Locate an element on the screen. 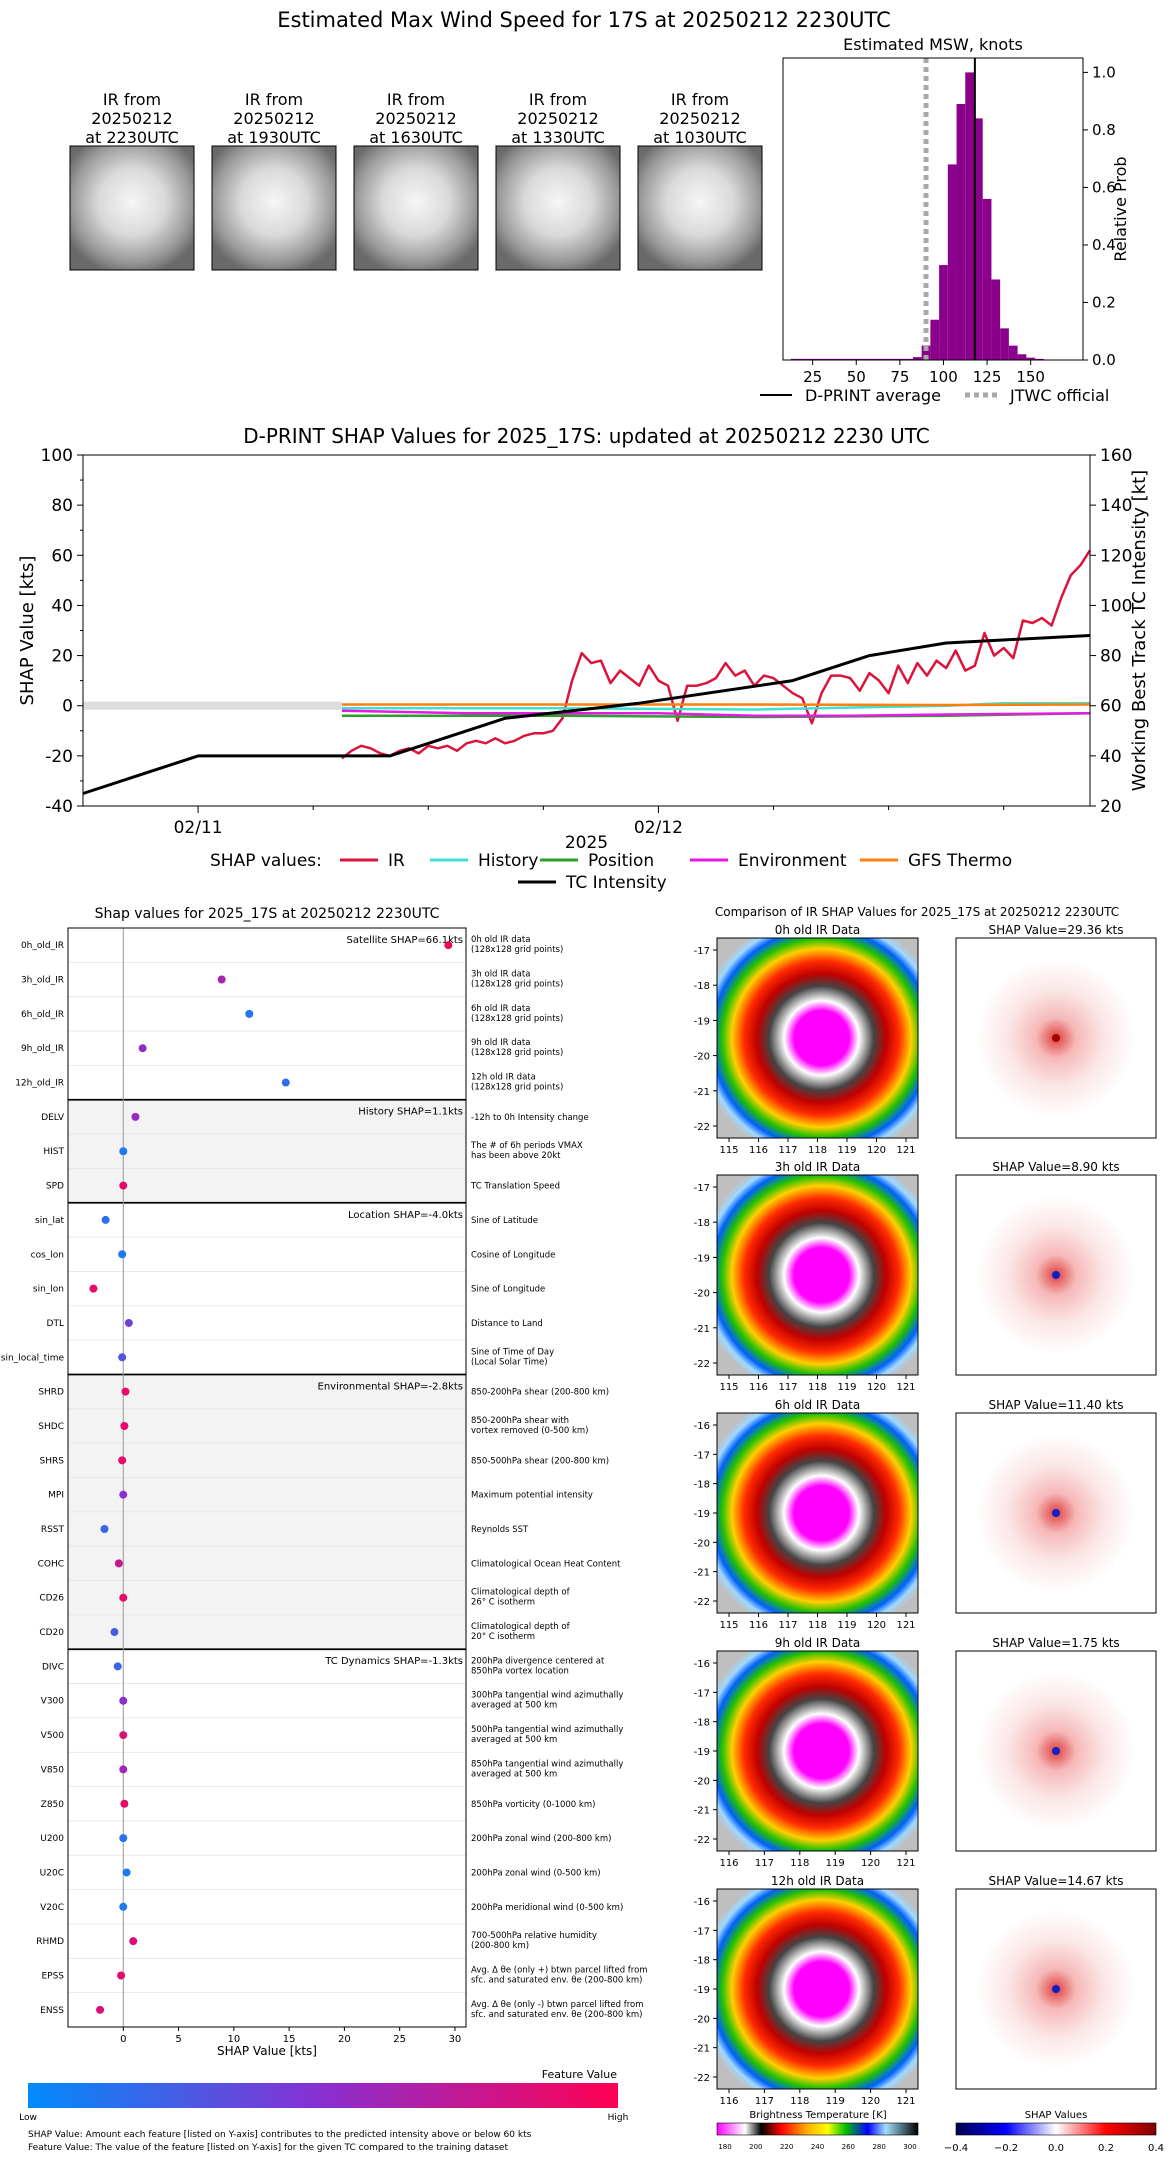 The width and height of the screenshot is (1168, 2158). feature-description: 850-200hPa shear (200-800 km) is located at coordinates (540, 1393).